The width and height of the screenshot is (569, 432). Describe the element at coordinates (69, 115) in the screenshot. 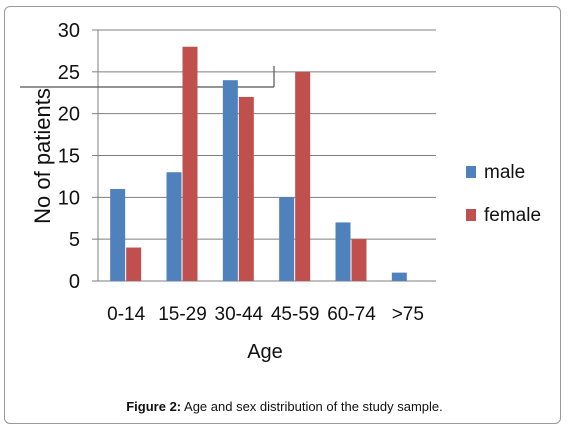

I see `y-tick-label: 20` at that location.